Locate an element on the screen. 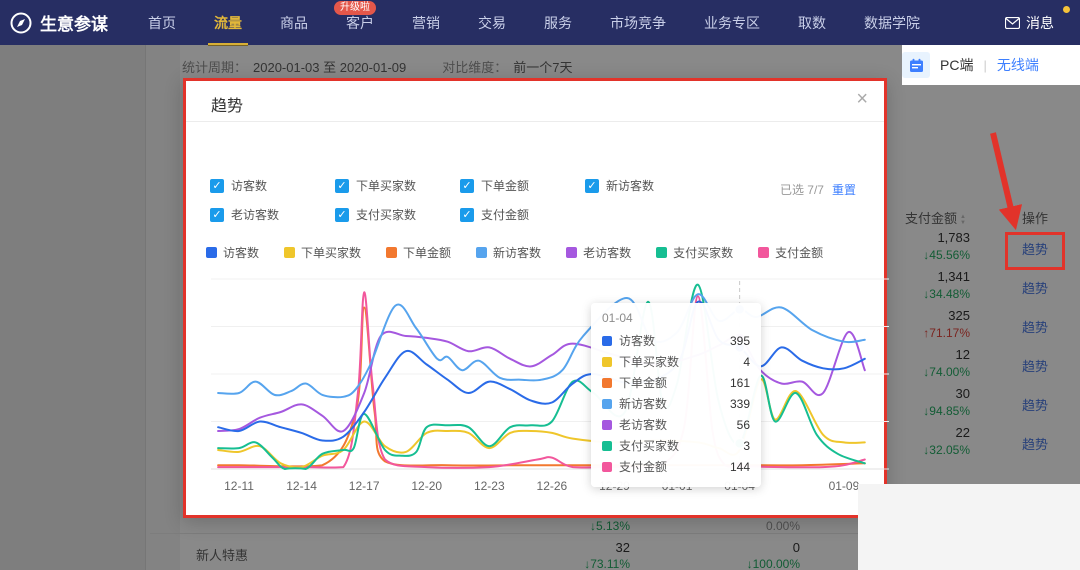 Image resolution: width=1080 pixels, height=570 pixels. tooltip-series-value: 4 is located at coordinates (746, 361).